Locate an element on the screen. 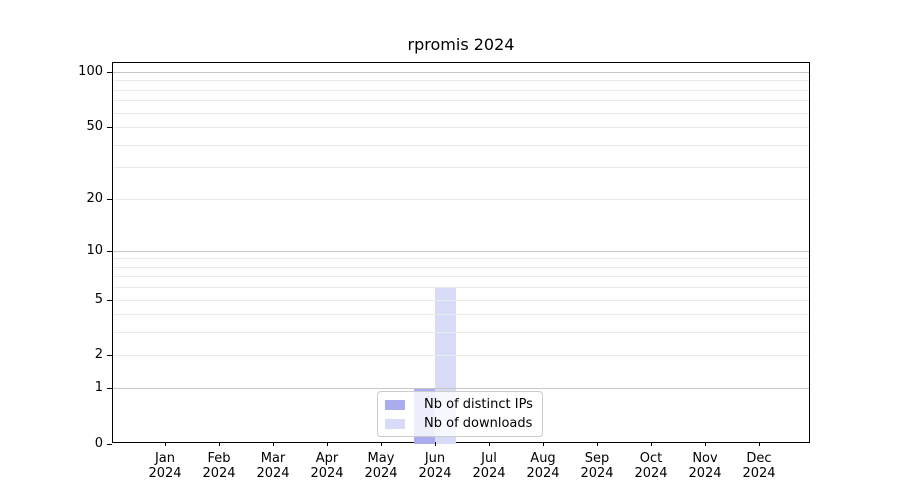 The width and height of the screenshot is (900, 500). y-tick-label-5: 5 is located at coordinates (98, 299).